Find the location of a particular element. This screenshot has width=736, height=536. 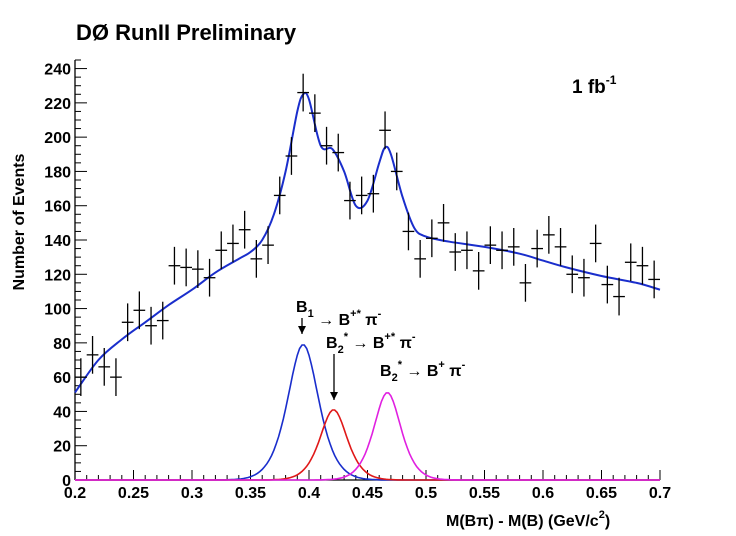

x-axis-label-close: ) is located at coordinates (607, 521).